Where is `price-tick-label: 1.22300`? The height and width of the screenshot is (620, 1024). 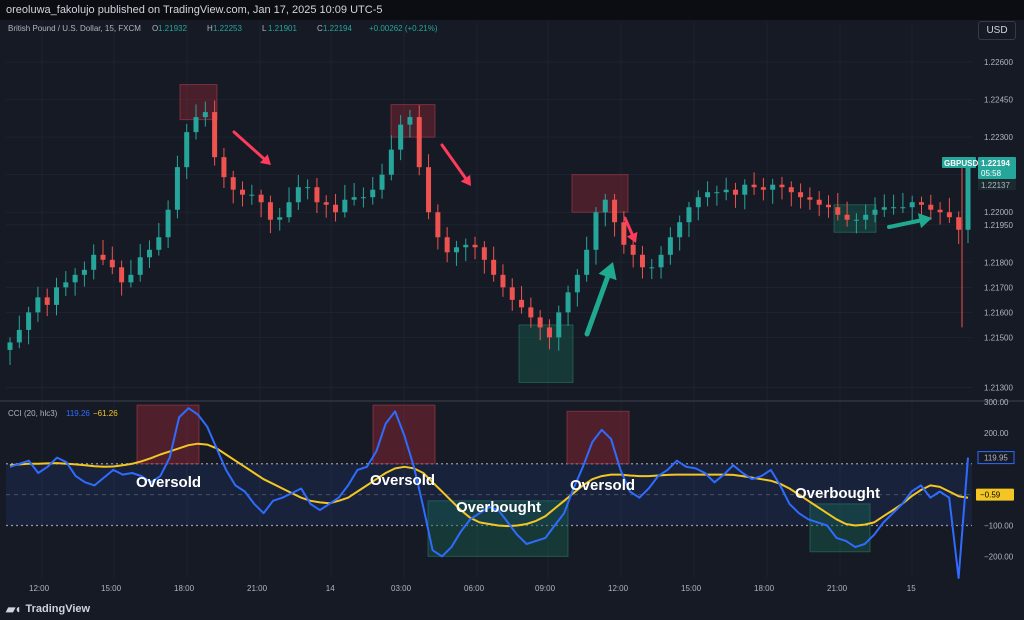
price-tick-label: 1.22300 is located at coordinates (998, 137).